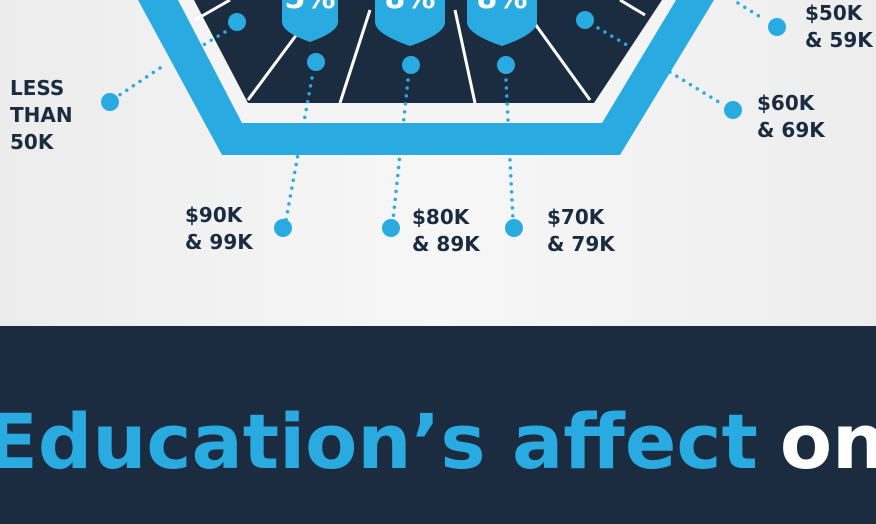 The image size is (876, 524). Describe the element at coordinates (828, 441) in the screenshot. I see `heading-rest: on d` at that location.